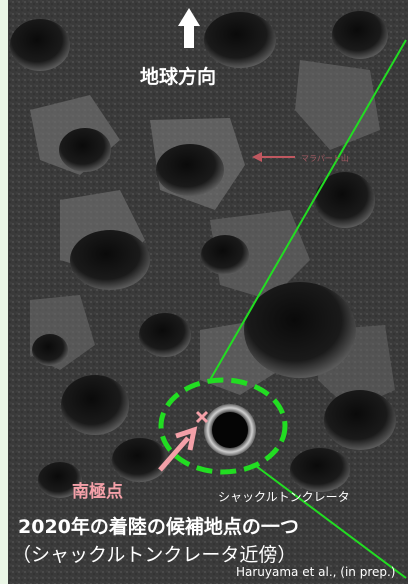  What do you see at coordinates (316, 572) in the screenshot?
I see `credit-text: Haruyama et al., (in prep.)` at bounding box center [316, 572].